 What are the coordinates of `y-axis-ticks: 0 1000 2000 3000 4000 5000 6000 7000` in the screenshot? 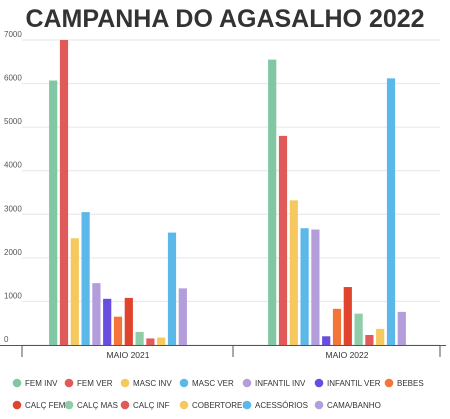 It's located at (13, 187).